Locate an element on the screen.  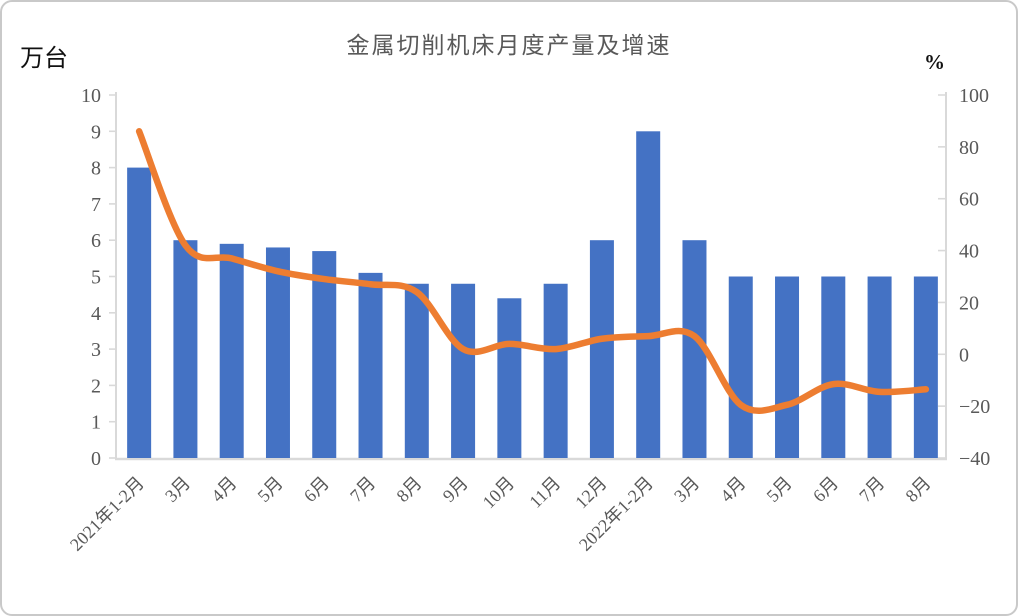
y-tick-label-right: 20 is located at coordinates (969, 303).